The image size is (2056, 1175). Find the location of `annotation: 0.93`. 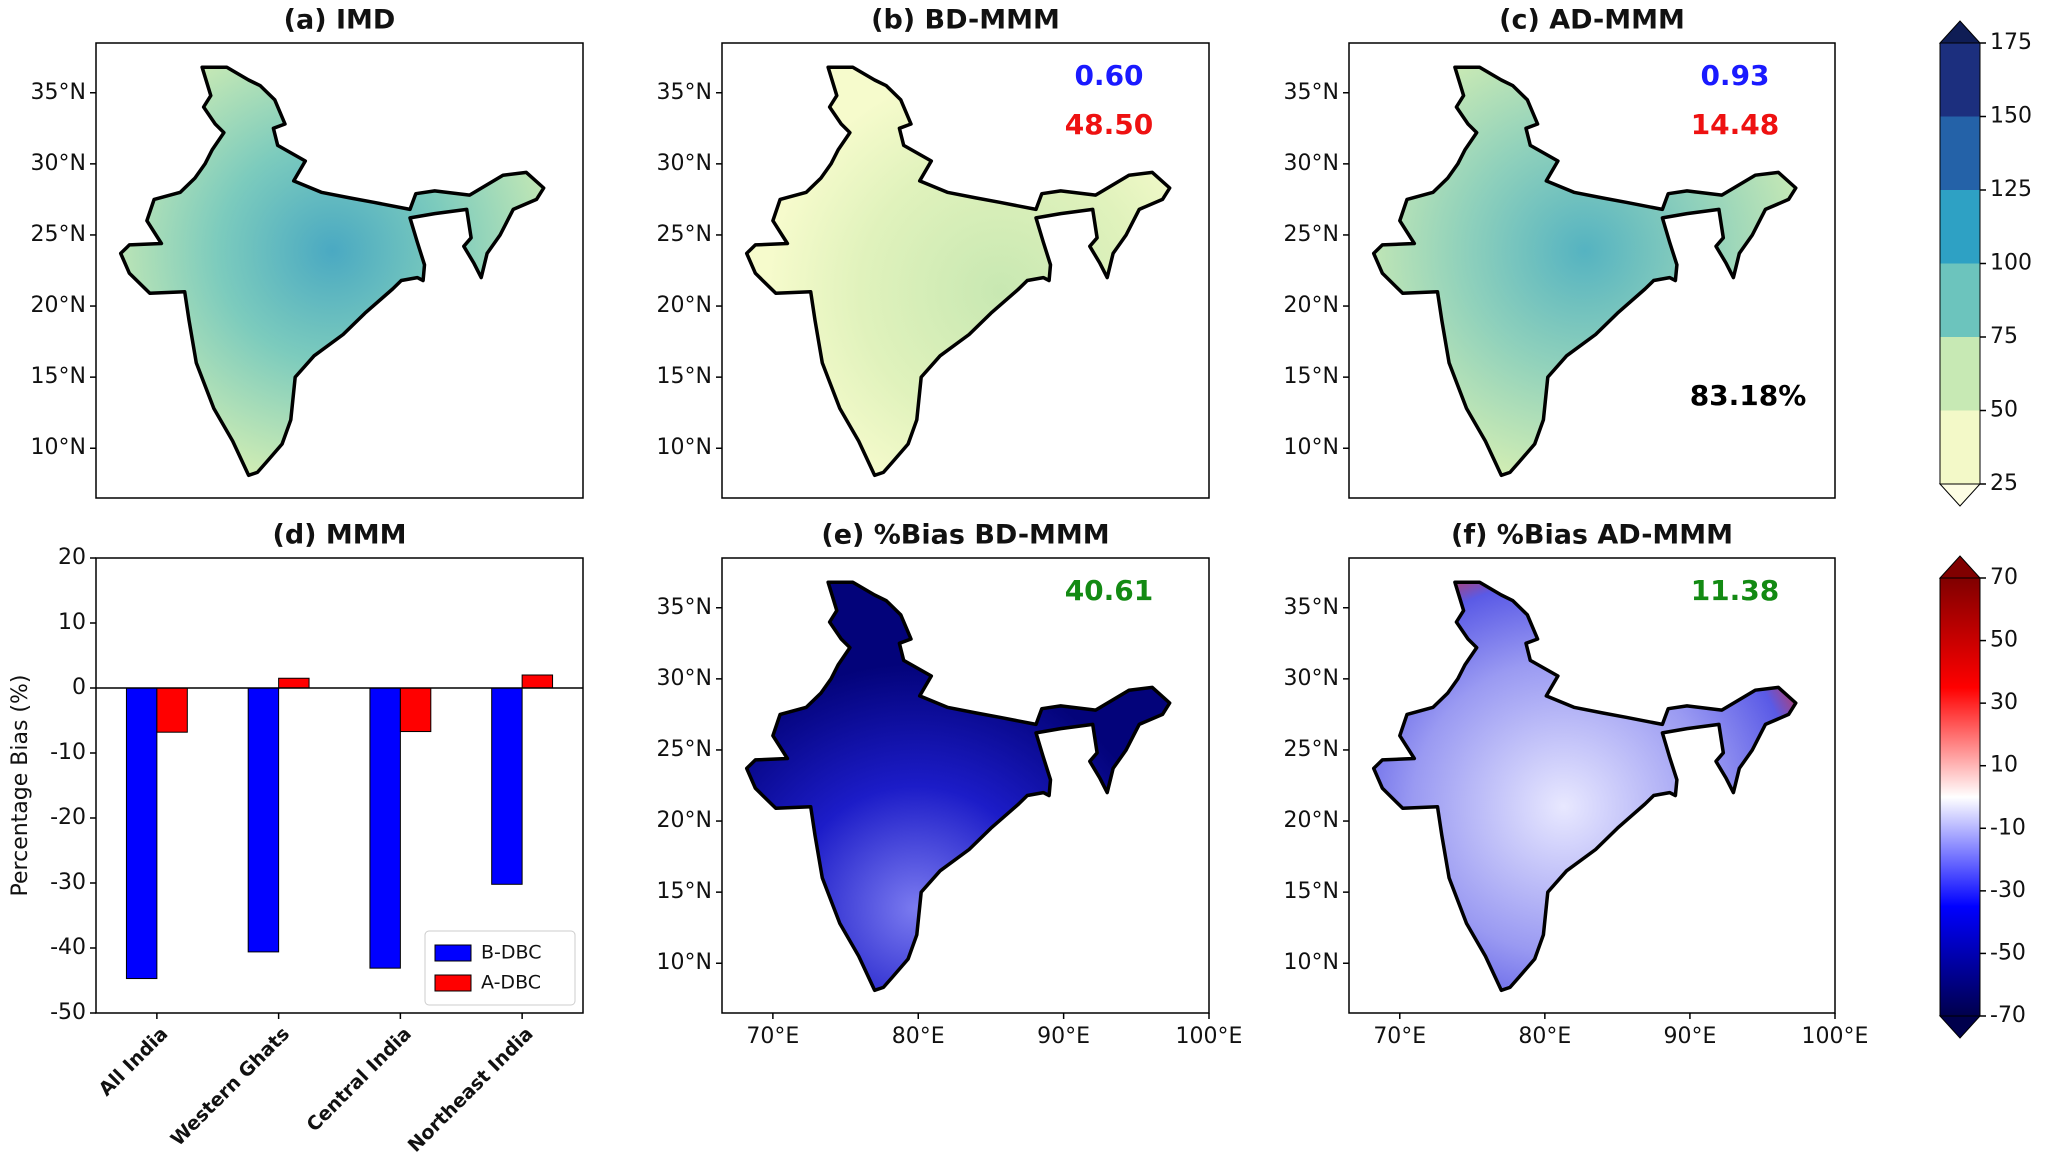

annotation: 0.93 is located at coordinates (1734, 75).